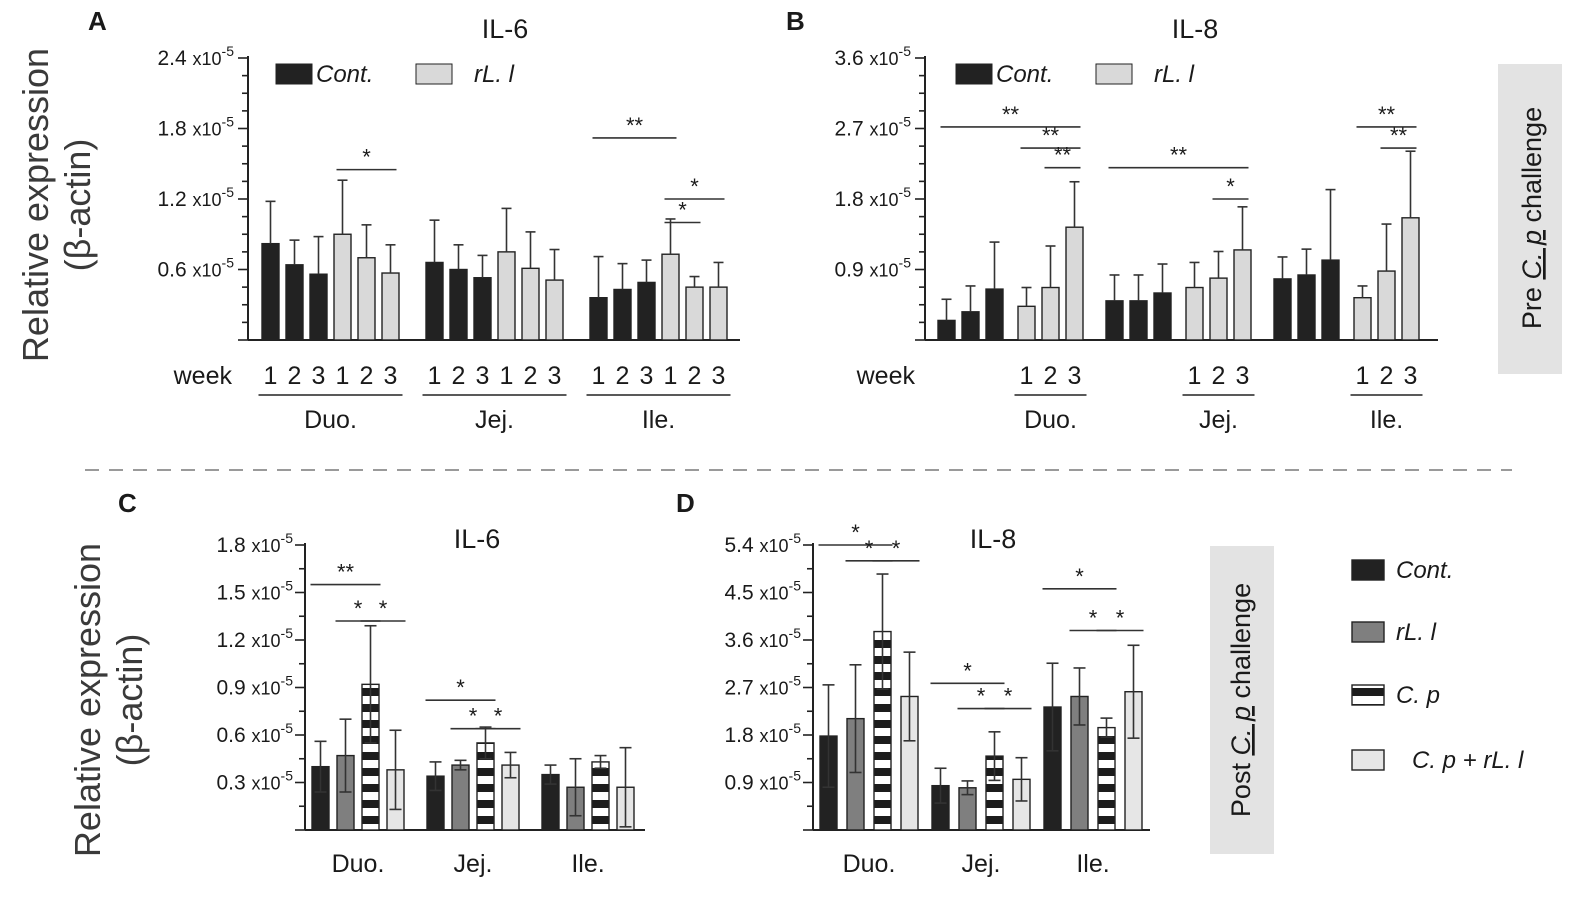 This screenshot has width=1595, height=901. Describe the element at coordinates (1368, 695) in the screenshot. I see `legend-swatch-cp` at that location.